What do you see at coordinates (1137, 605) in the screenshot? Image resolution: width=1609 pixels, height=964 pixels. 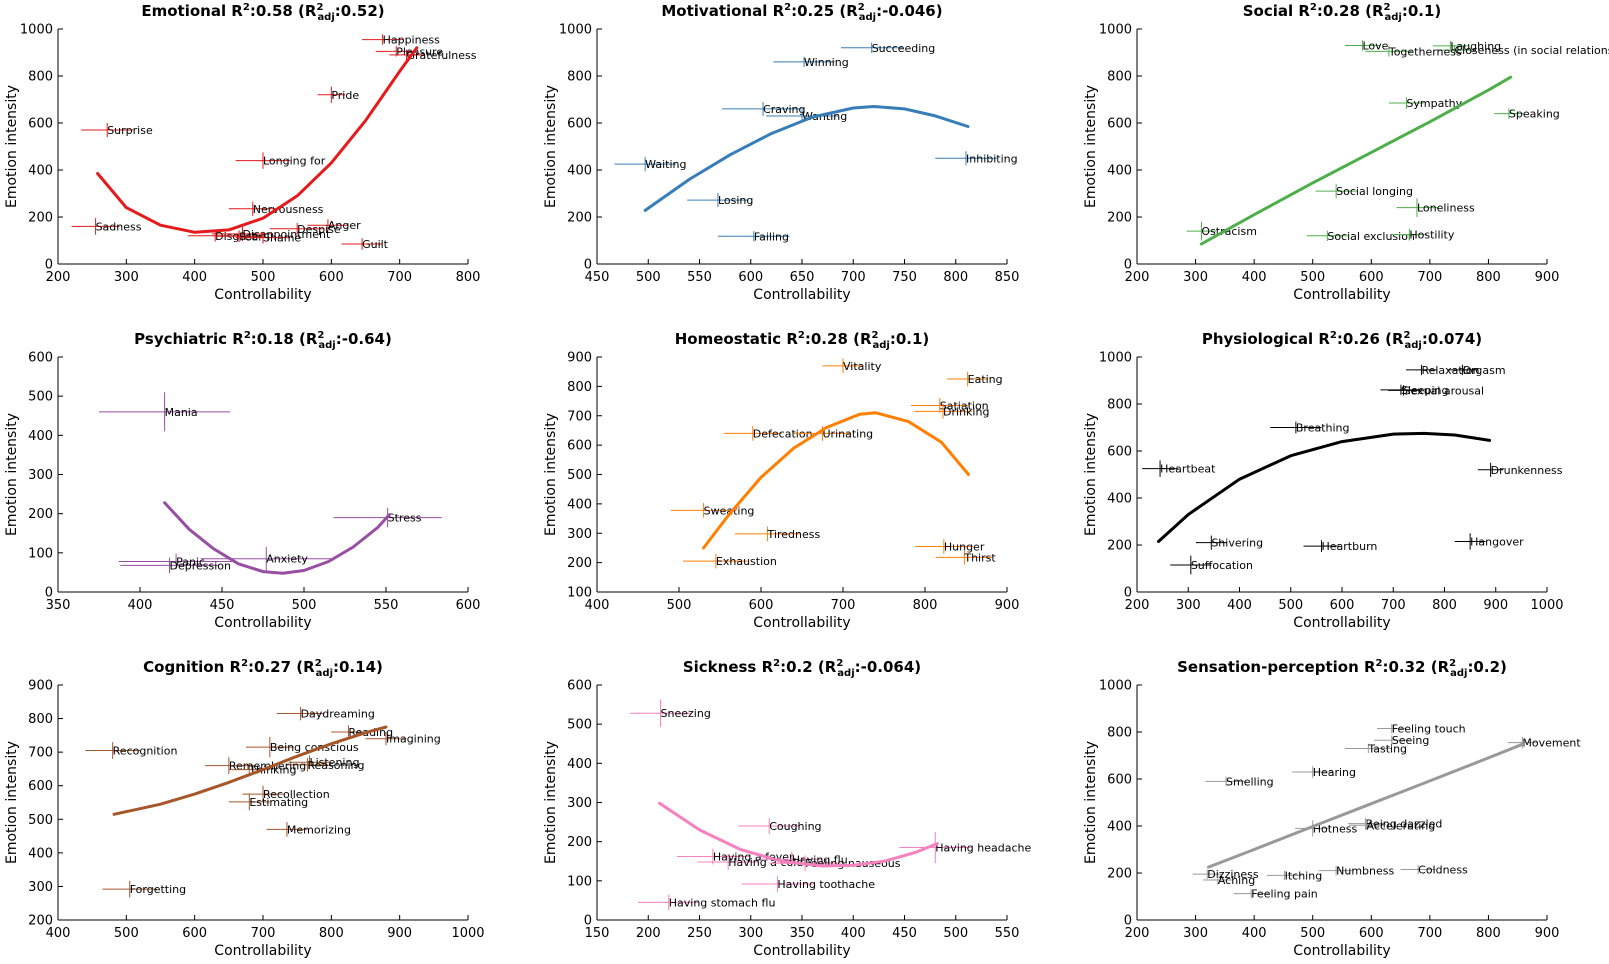 I see `x-tick-label: 200` at bounding box center [1137, 605].